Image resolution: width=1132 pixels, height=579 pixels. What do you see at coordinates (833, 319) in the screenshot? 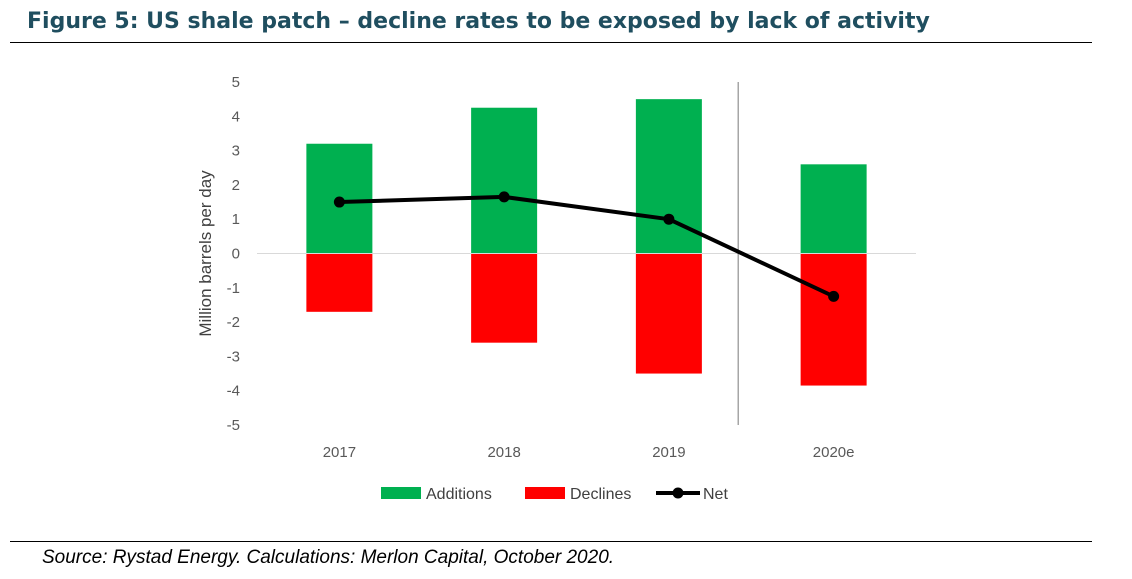
I see `bar-declines-2020e` at bounding box center [833, 319].